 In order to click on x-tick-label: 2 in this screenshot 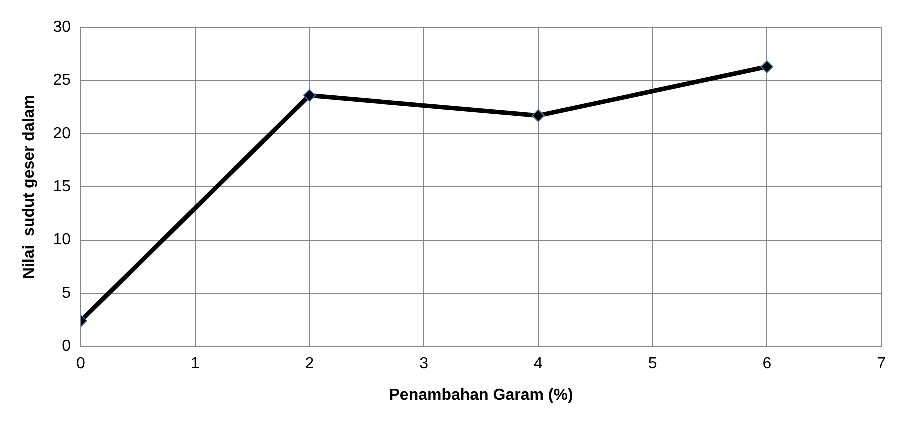, I will do `click(309, 364)`.